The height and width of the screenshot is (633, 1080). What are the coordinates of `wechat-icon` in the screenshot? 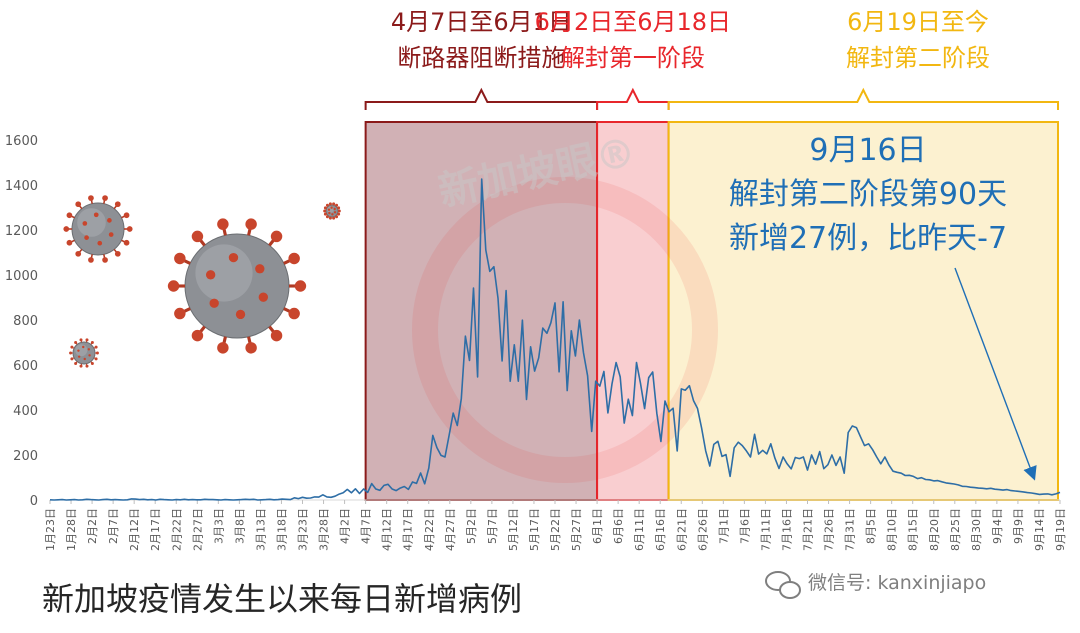 It's located at (783, 585).